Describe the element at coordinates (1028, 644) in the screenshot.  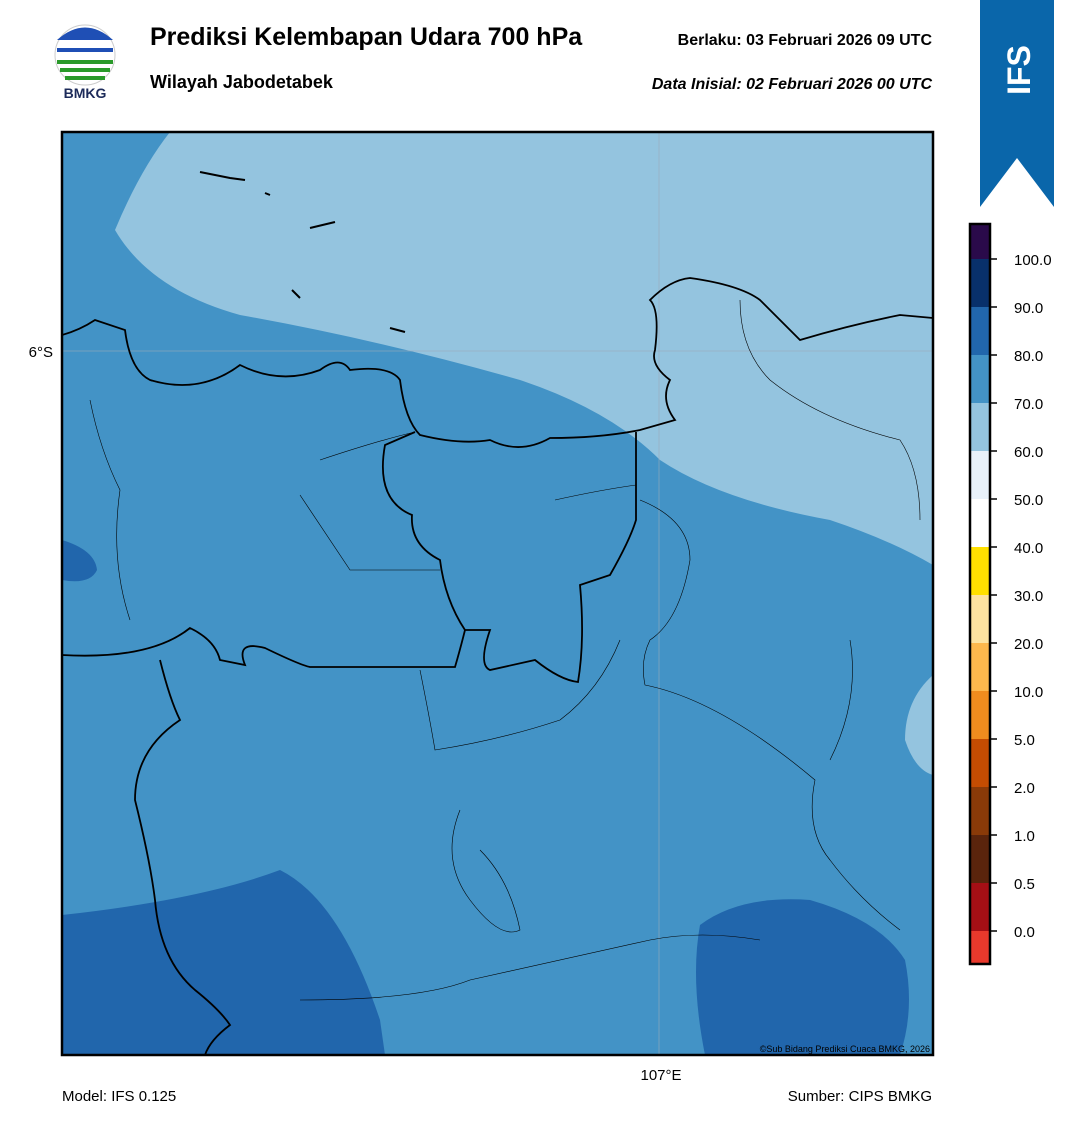
I see `colorbar-label: 20.0` at that location.